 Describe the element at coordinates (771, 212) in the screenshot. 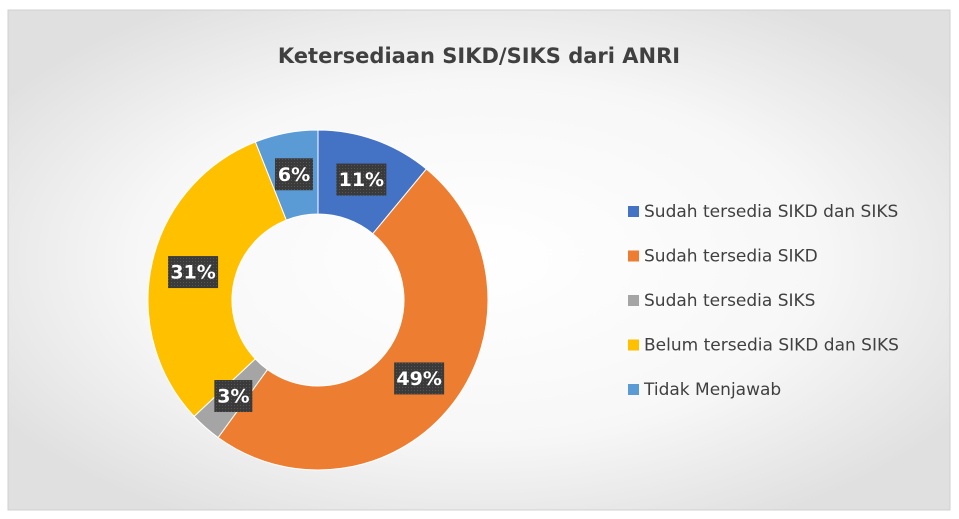

I see `legend-label: Sudah tersedia SIKD dan SIKS` at that location.